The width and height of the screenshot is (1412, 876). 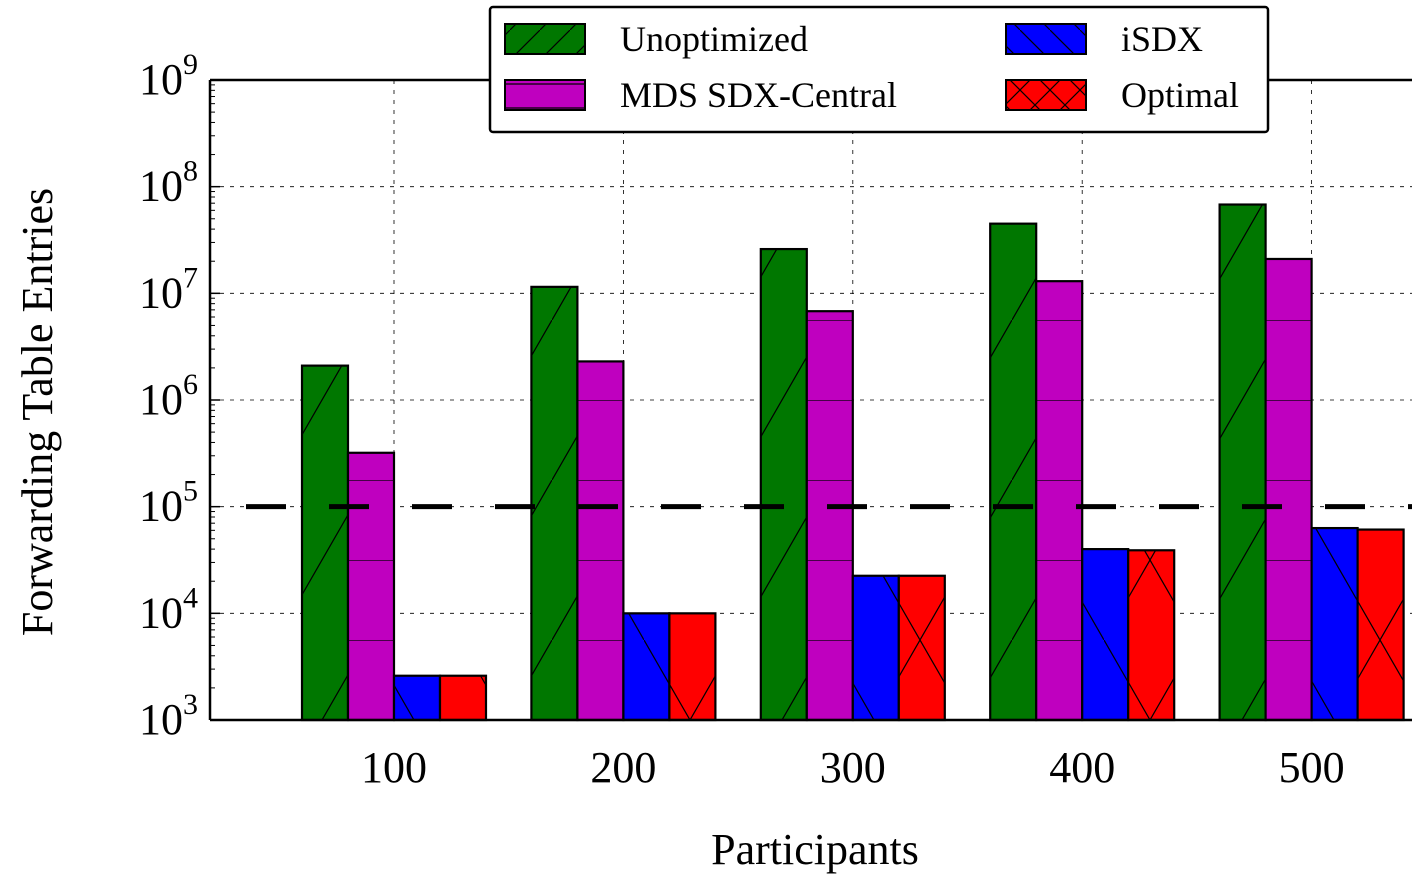 What do you see at coordinates (1082, 767) in the screenshot?
I see `x-tick-label: 400` at bounding box center [1082, 767].